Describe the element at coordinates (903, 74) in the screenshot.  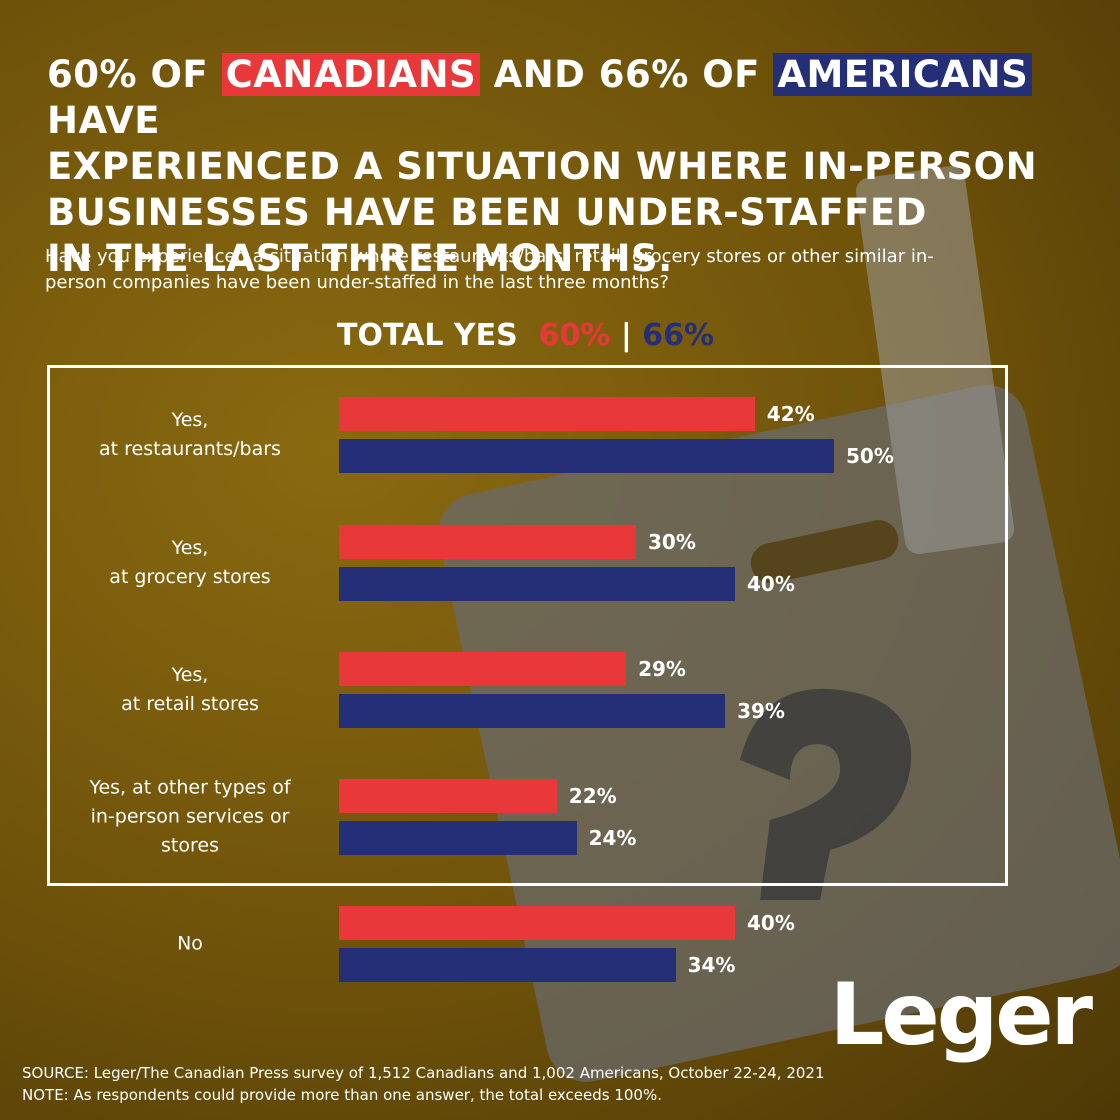
I see `legend-americans: AMERICANS` at that location.